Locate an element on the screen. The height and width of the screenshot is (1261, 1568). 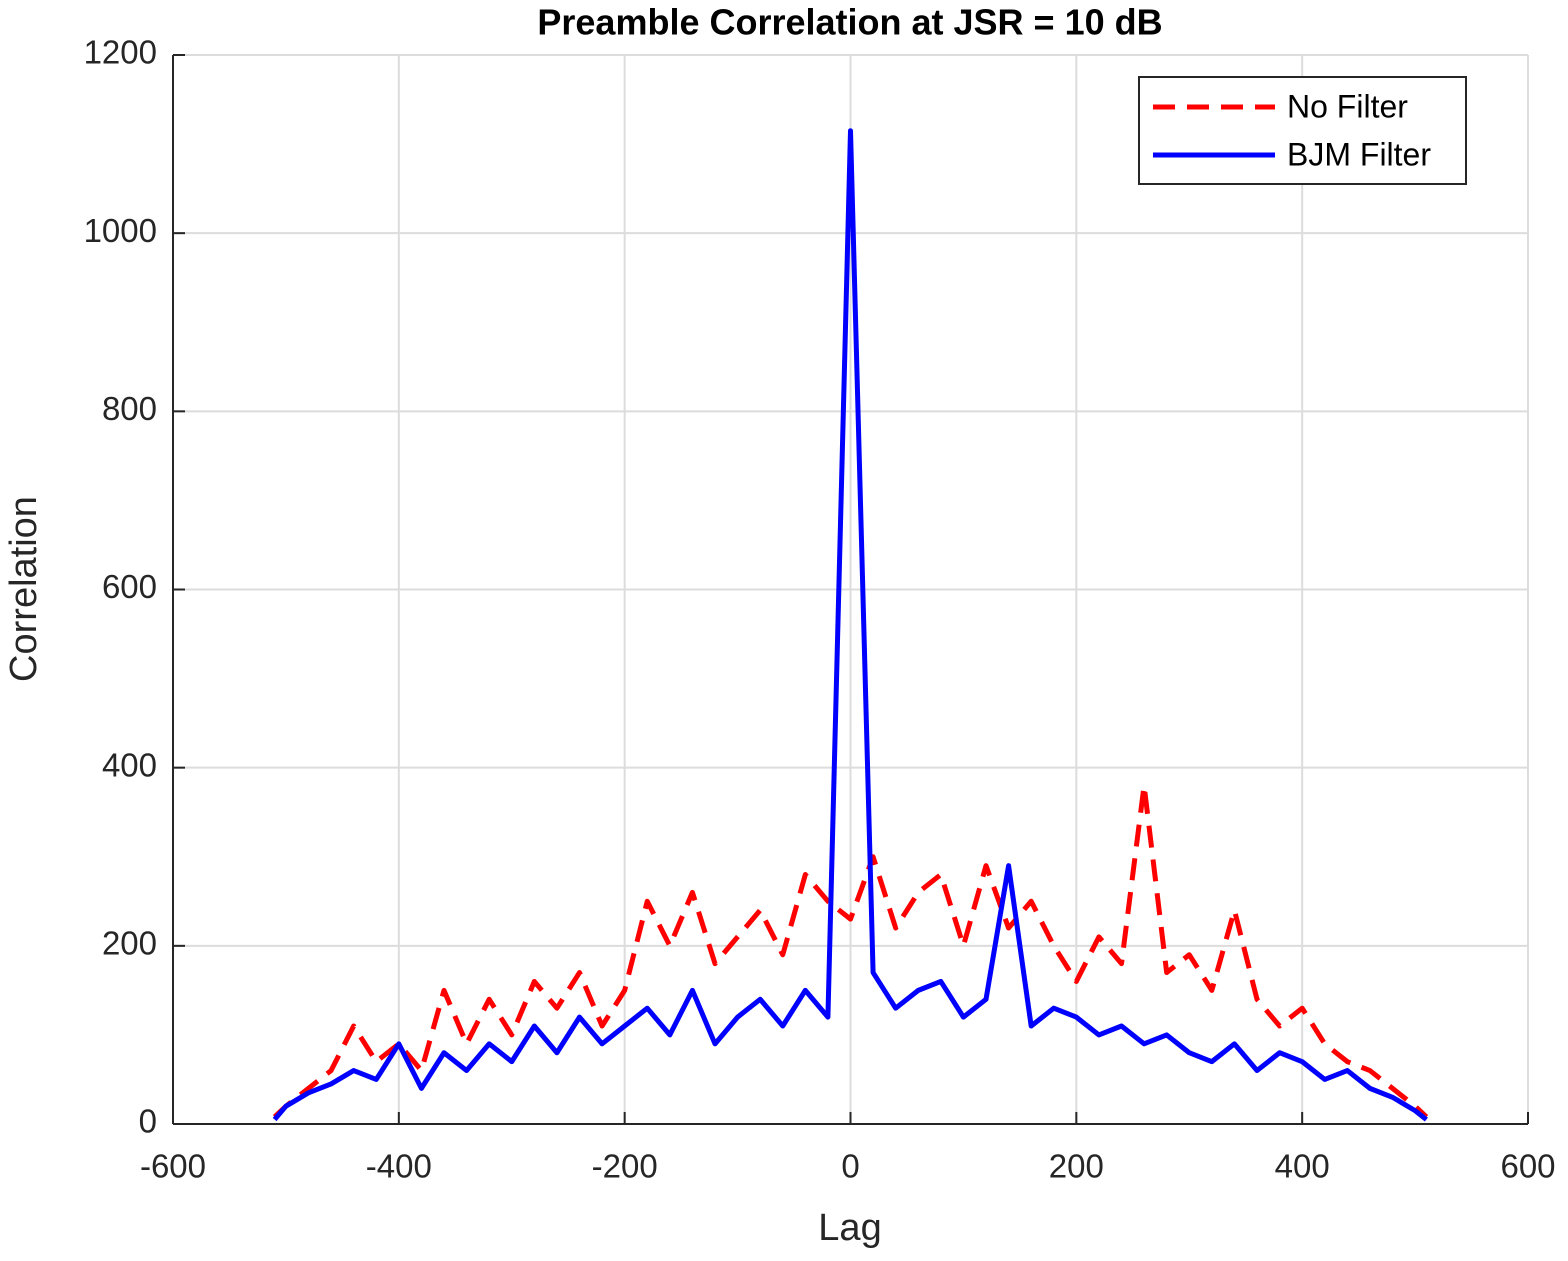
y-tick-label: 1200 is located at coordinates (120, 52).